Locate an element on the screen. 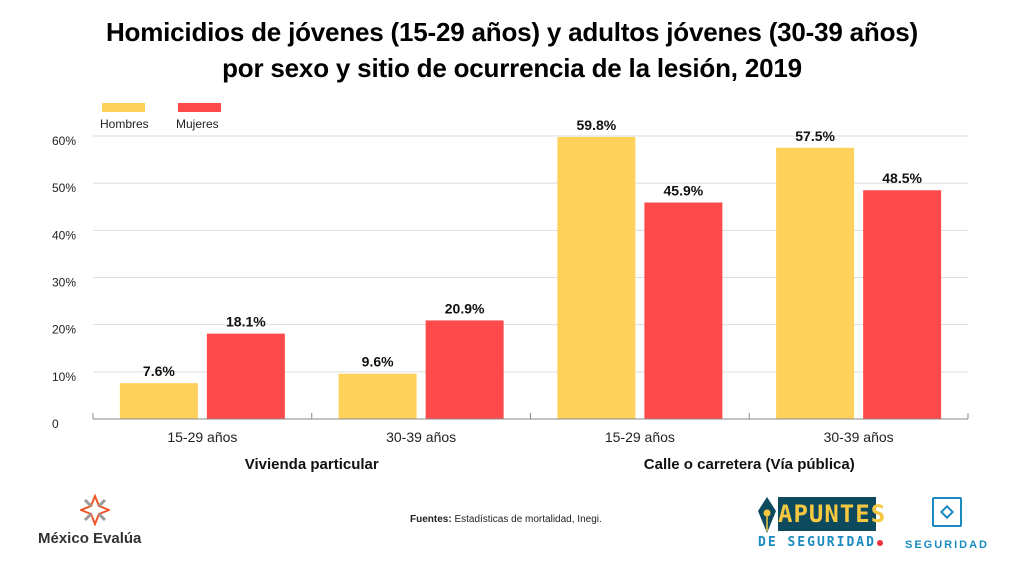 The width and height of the screenshot is (1024, 563). data-label: 9.6% is located at coordinates (378, 362).